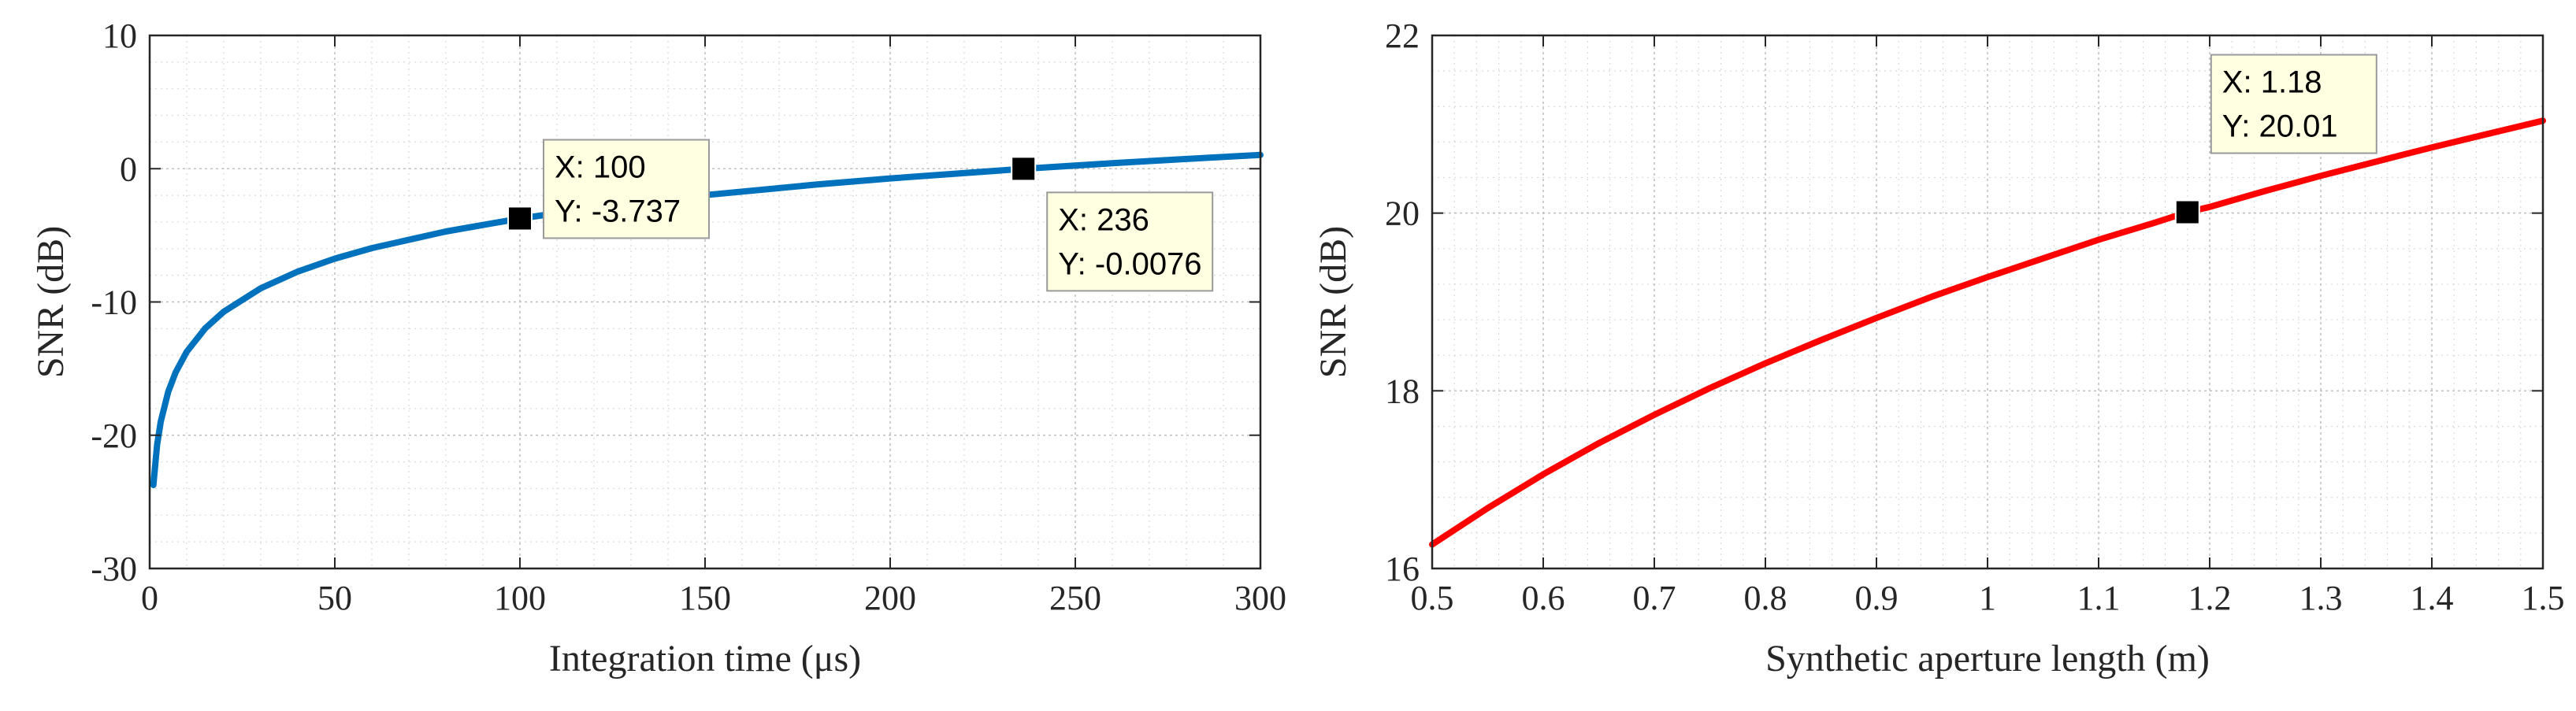 Image resolution: width=2576 pixels, height=711 pixels. Describe the element at coordinates (1402, 36) in the screenshot. I see `y-tick-label: 22` at that location.